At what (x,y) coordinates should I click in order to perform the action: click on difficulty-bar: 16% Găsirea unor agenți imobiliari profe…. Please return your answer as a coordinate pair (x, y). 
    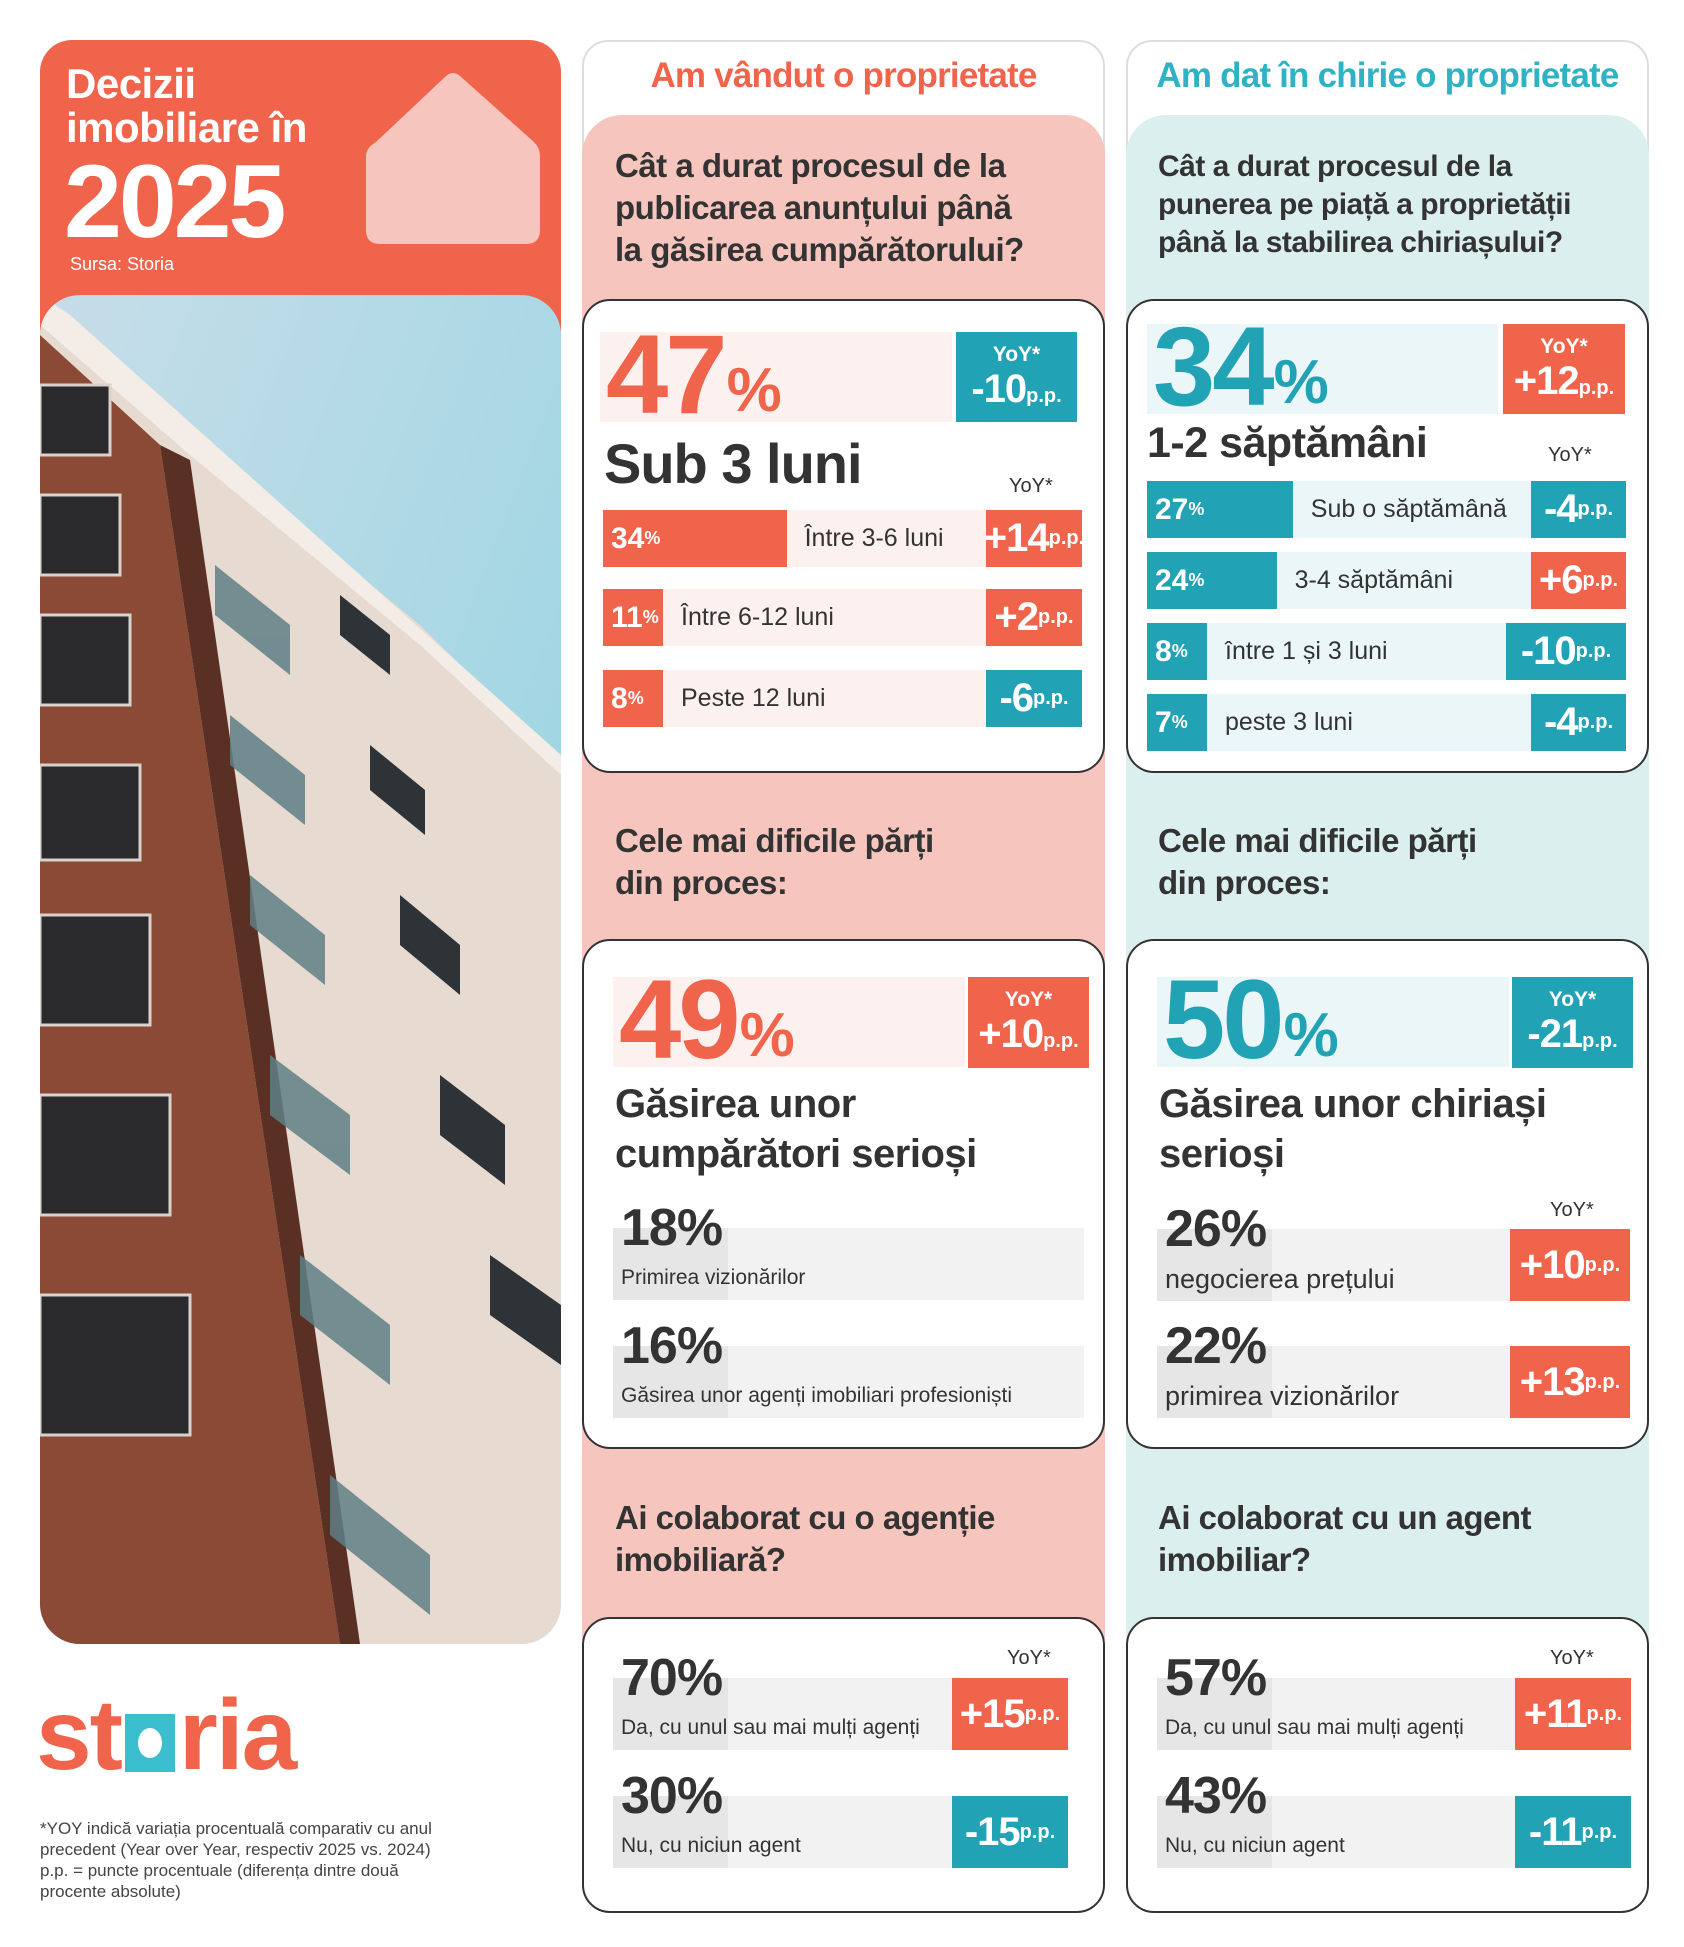
    Looking at the image, I should click on (848, 1369).